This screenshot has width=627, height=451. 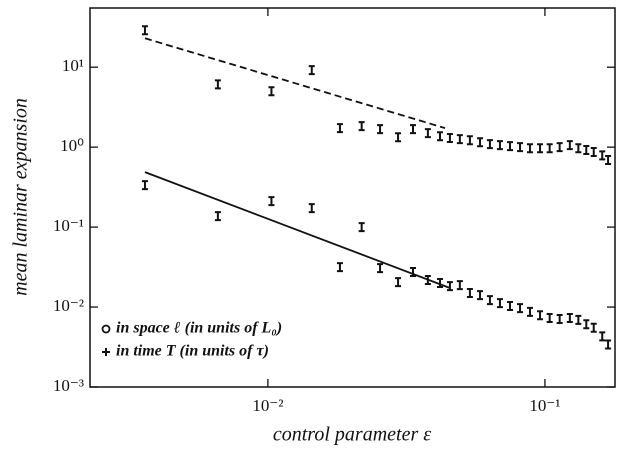 What do you see at coordinates (72, 145) in the screenshot?
I see `y-tick-label: 10⁰` at bounding box center [72, 145].